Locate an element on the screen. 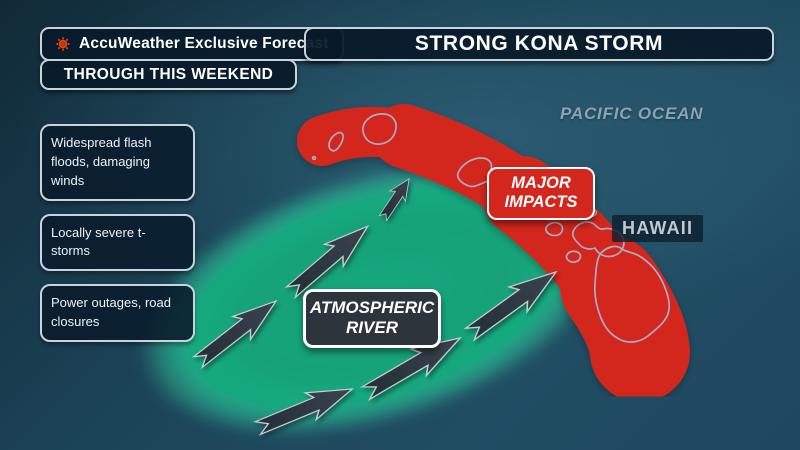  major-impacts-callout: MAJOR IMPACTS is located at coordinates (541, 193).